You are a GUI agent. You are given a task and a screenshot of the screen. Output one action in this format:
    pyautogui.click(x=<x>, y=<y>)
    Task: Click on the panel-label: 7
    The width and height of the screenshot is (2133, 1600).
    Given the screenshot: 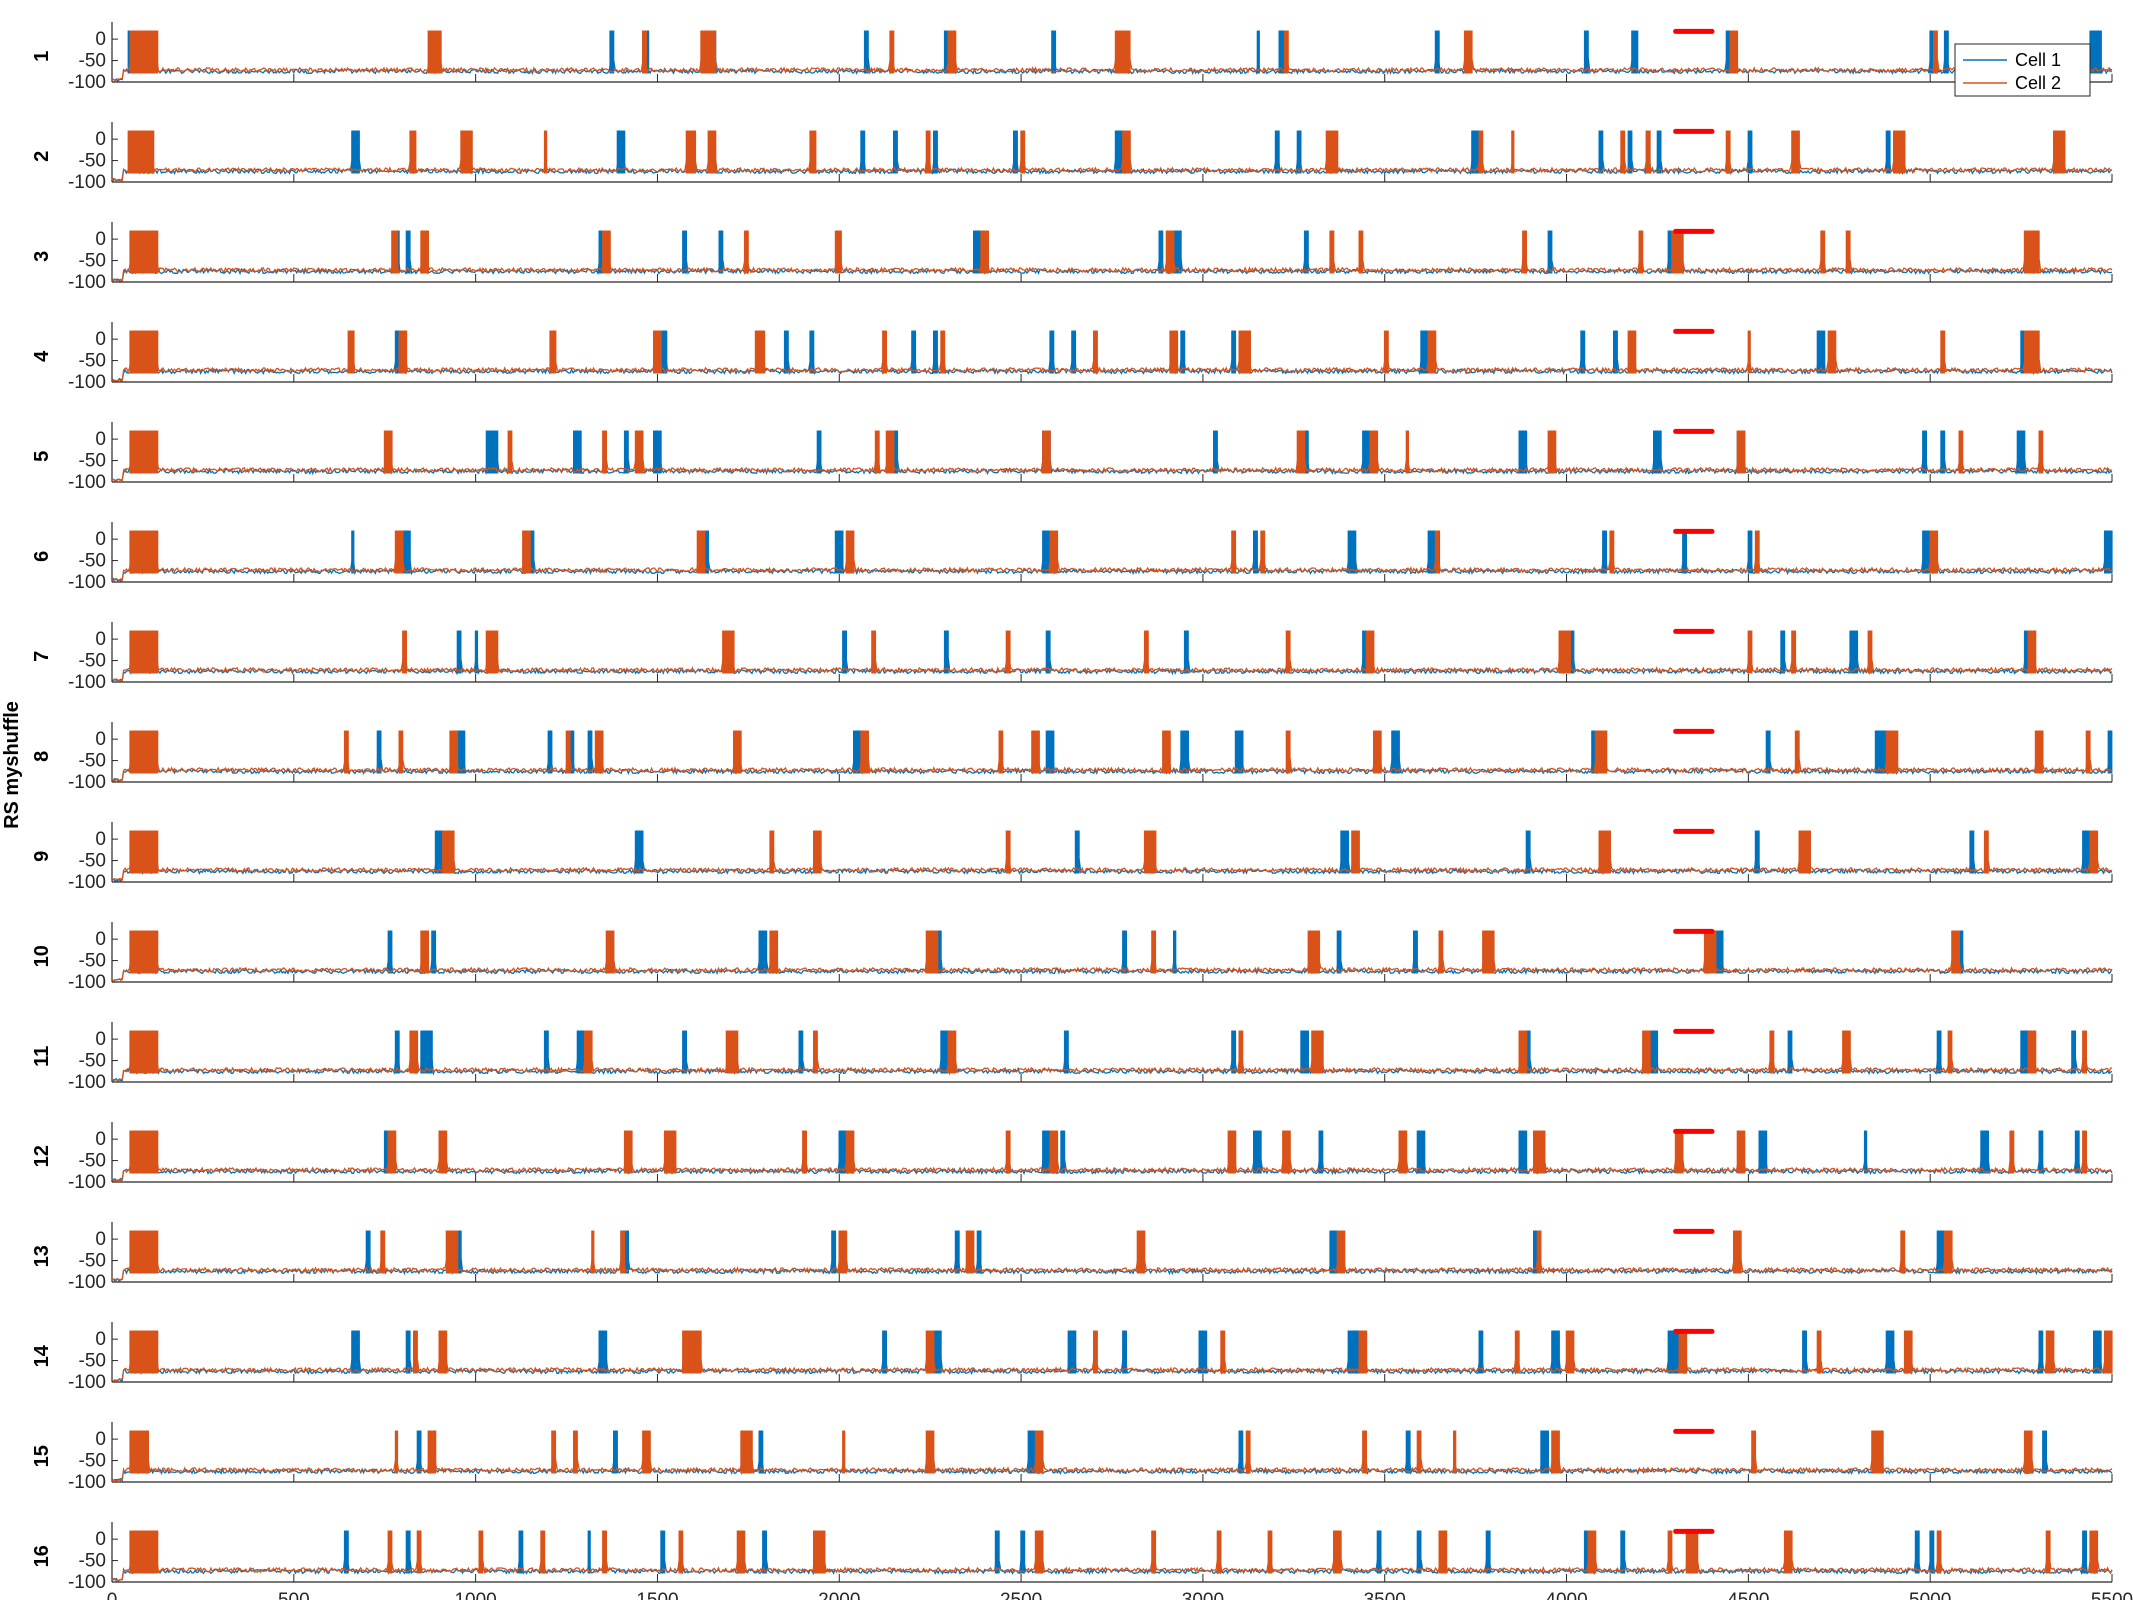 What is the action you would take?
    pyautogui.click(x=42, y=656)
    